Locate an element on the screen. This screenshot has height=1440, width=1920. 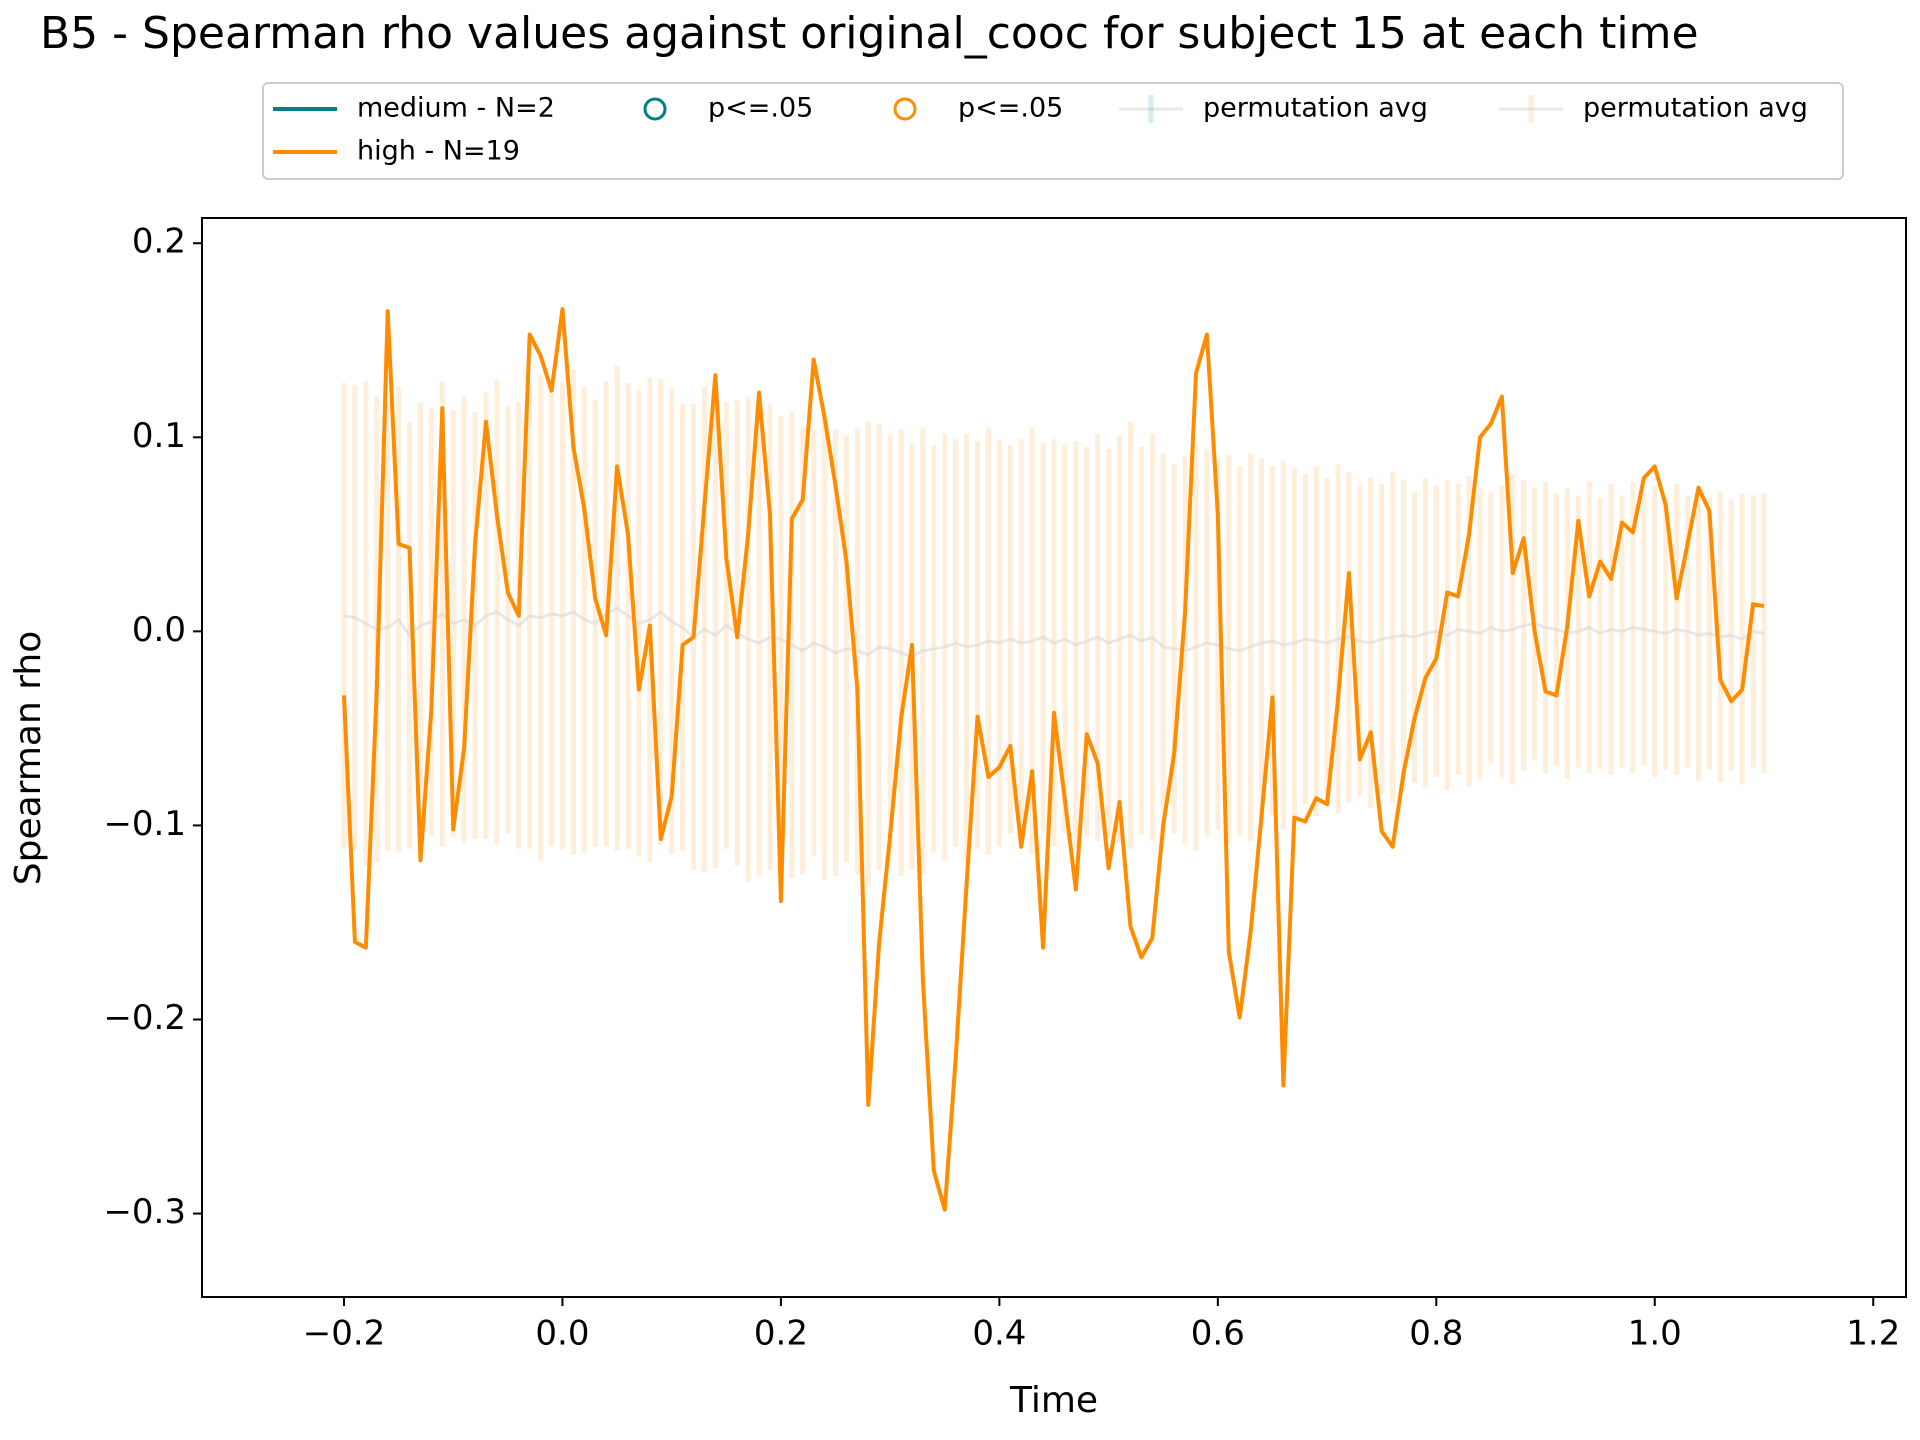
legend-label: high - N=19 is located at coordinates (438, 151).